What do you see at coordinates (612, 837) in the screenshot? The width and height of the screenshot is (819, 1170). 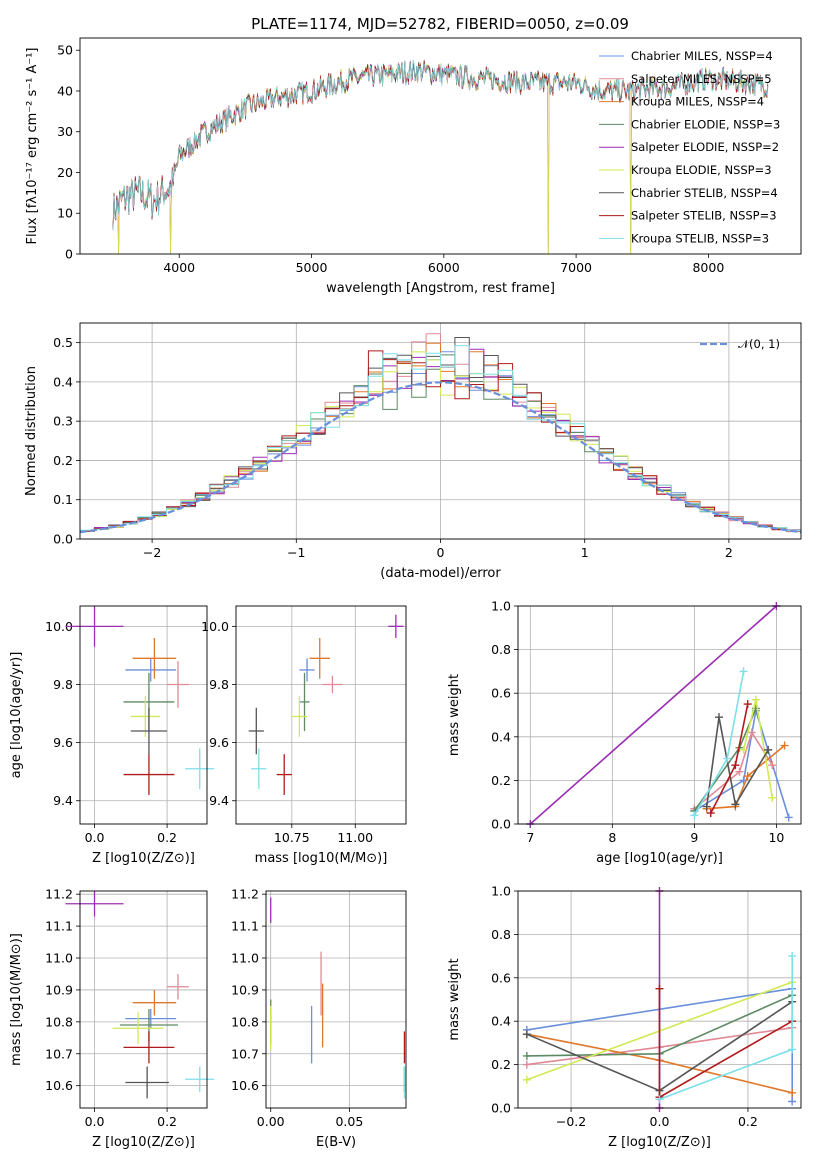 I see `x-tick-label: 8` at bounding box center [612, 837].